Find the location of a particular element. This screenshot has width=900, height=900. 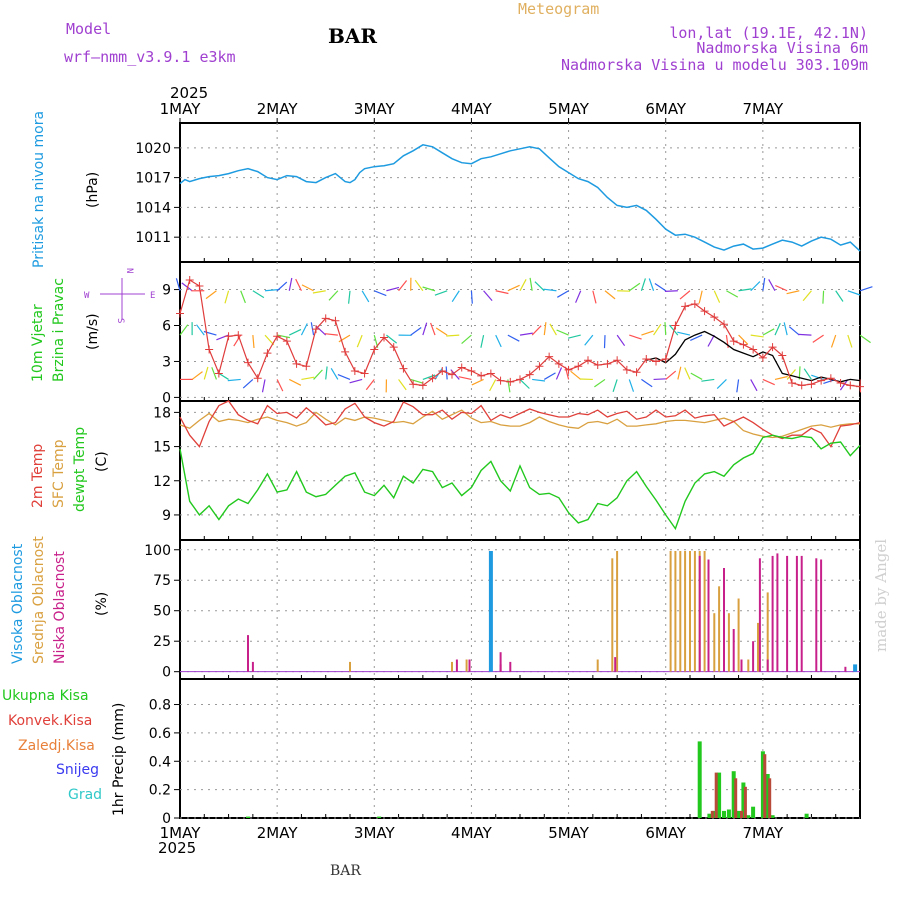

model-elevation-text: Nadmorska Visina u modelu 303.109m is located at coordinates (714, 65).